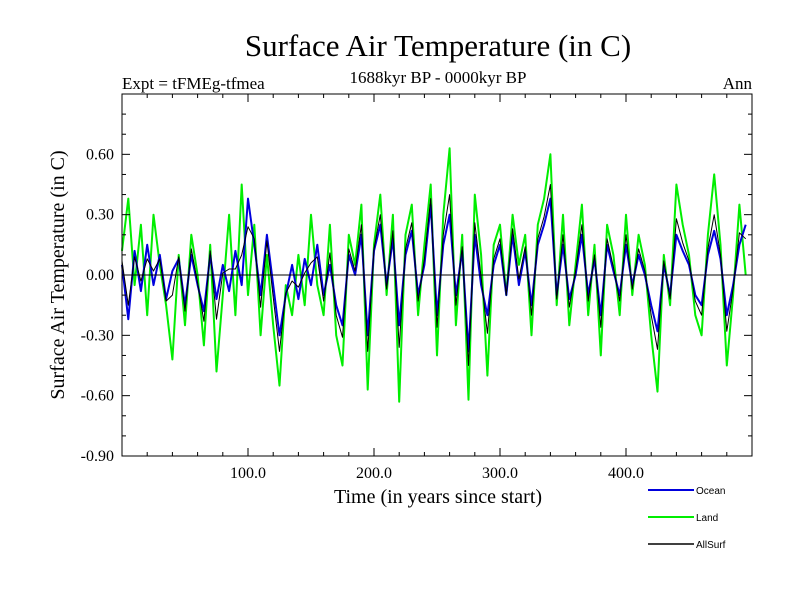 The width and height of the screenshot is (800, 600). Describe the element at coordinates (738, 83) in the screenshot. I see `season-label: Ann` at that location.